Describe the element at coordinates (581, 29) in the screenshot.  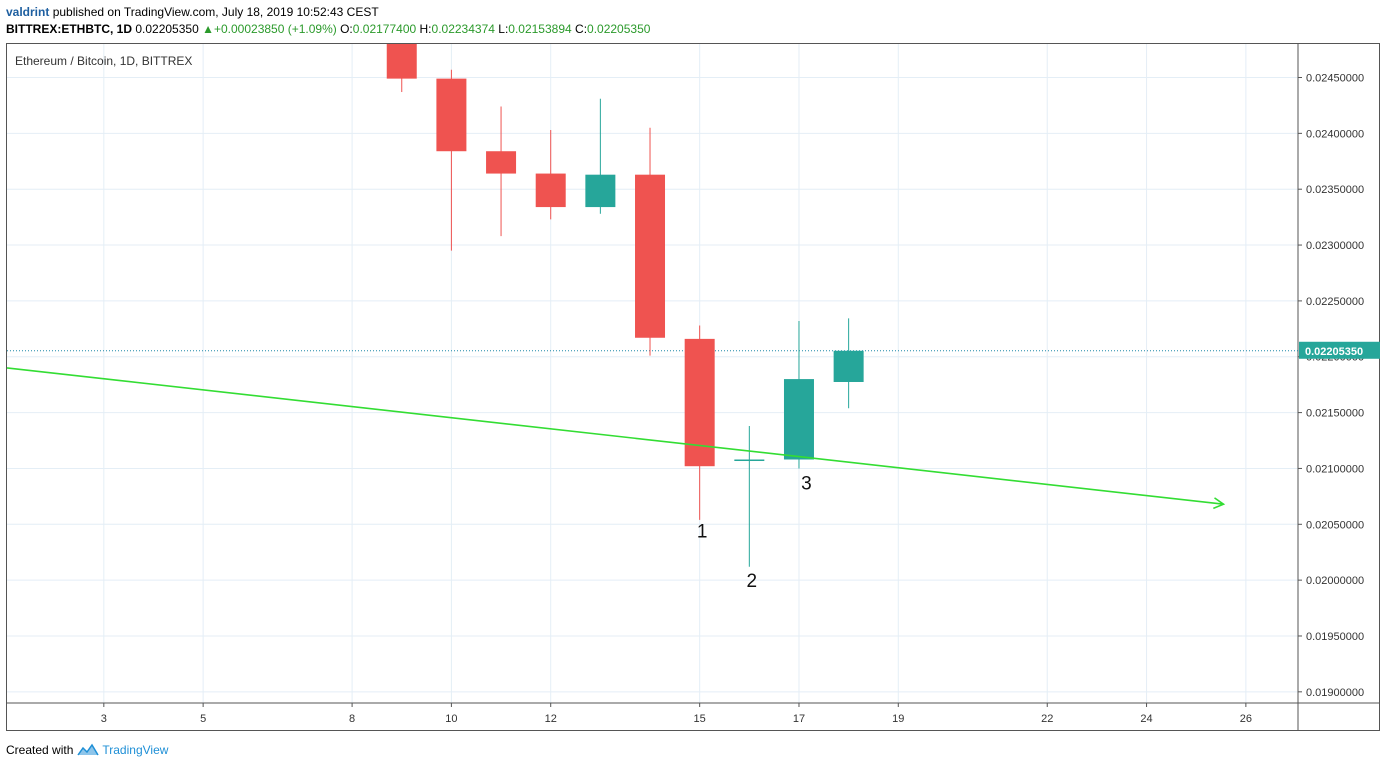
I see `close-label: C:` at that location.